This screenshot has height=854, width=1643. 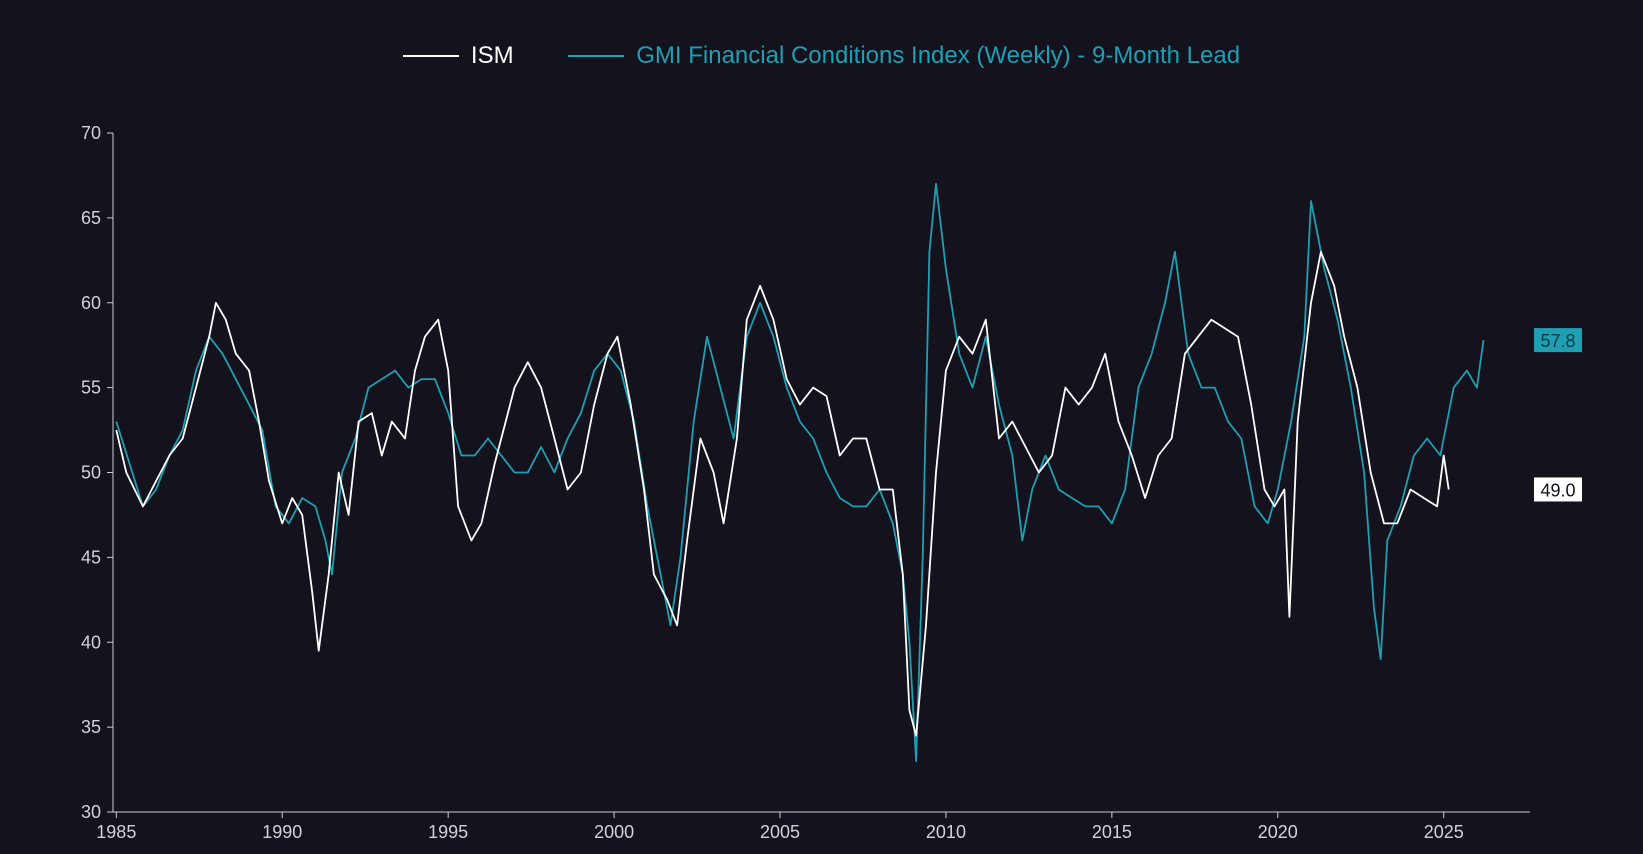 What do you see at coordinates (492, 55) in the screenshot?
I see `legend-label-ism: ISM` at bounding box center [492, 55].